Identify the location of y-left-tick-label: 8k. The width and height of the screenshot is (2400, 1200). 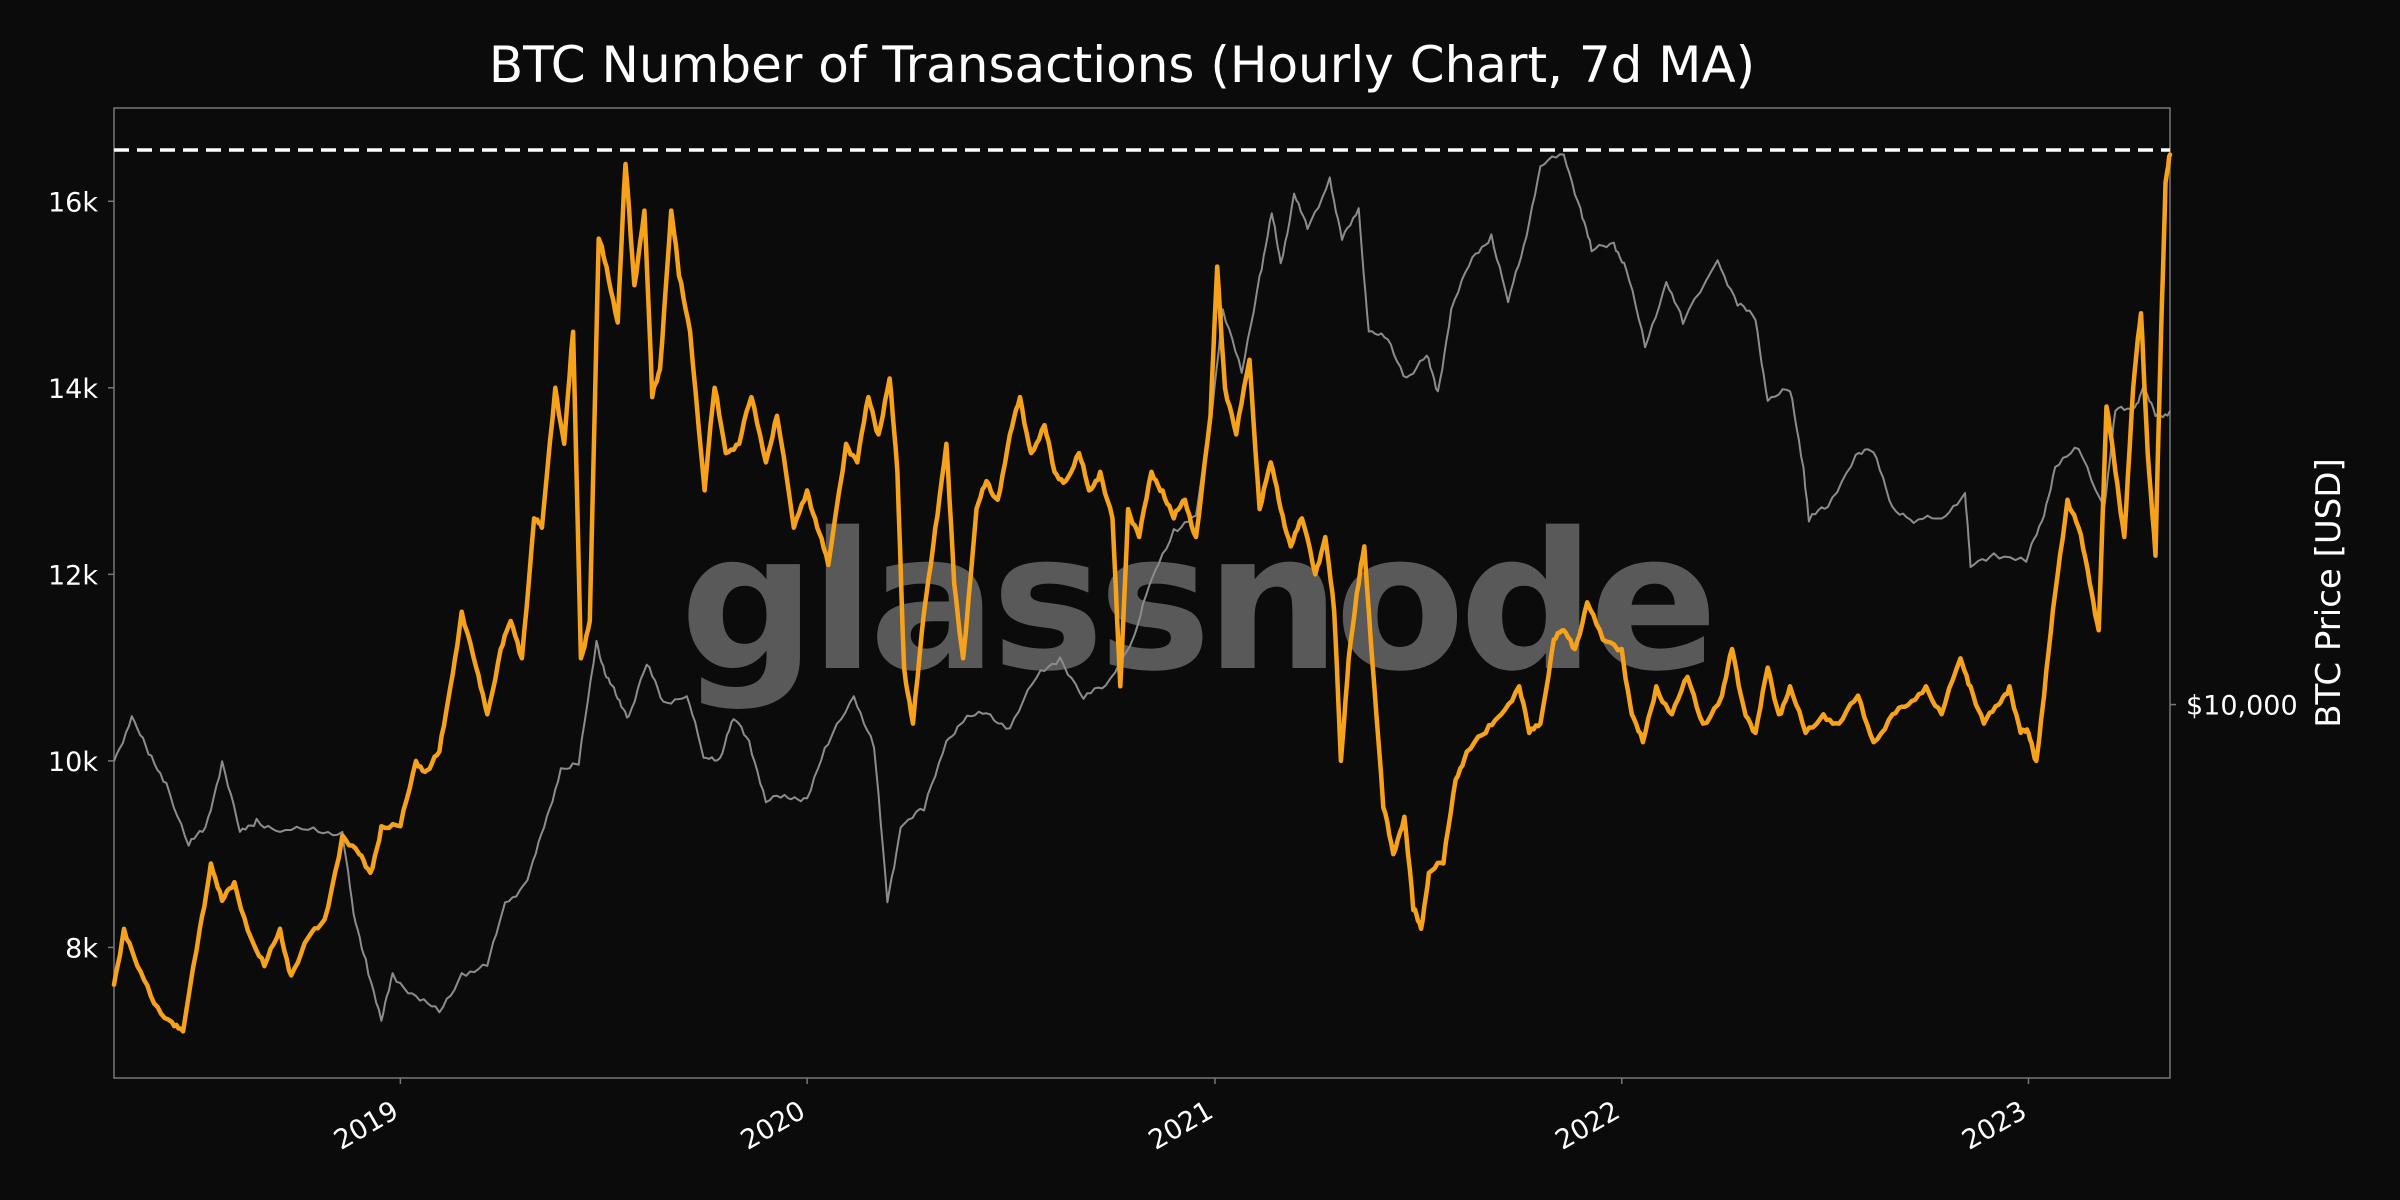
(81, 948).